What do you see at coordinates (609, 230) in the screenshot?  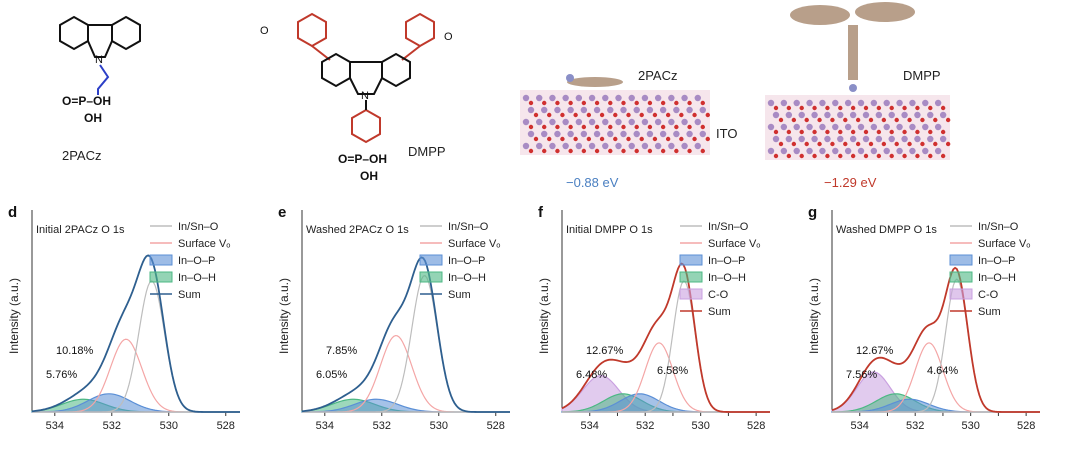 I see `chart-title: Initial DMPP O 1s` at bounding box center [609, 230].